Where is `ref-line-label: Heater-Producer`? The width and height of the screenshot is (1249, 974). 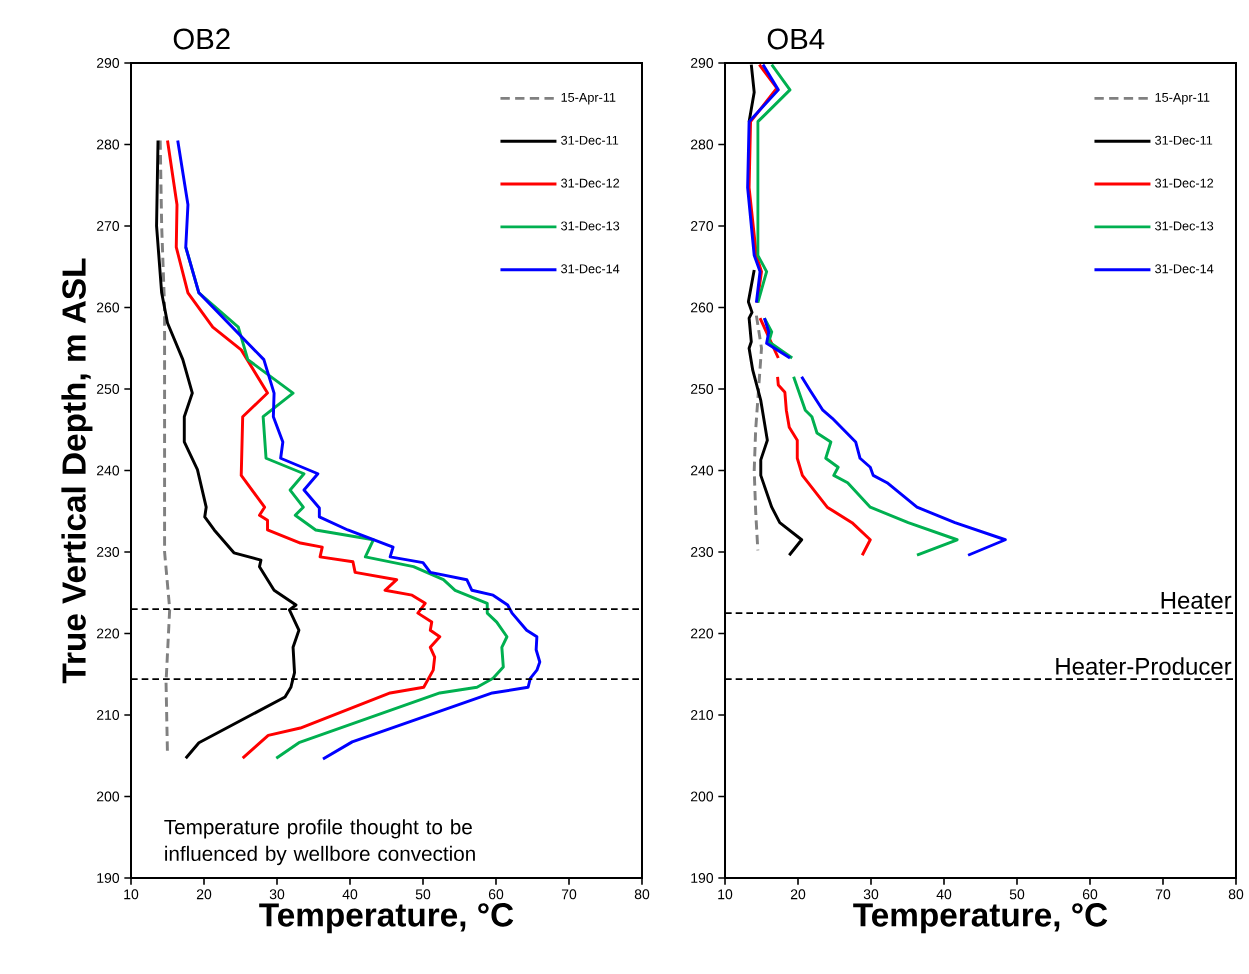 ref-line-label: Heater-Producer is located at coordinates (1144, 666).